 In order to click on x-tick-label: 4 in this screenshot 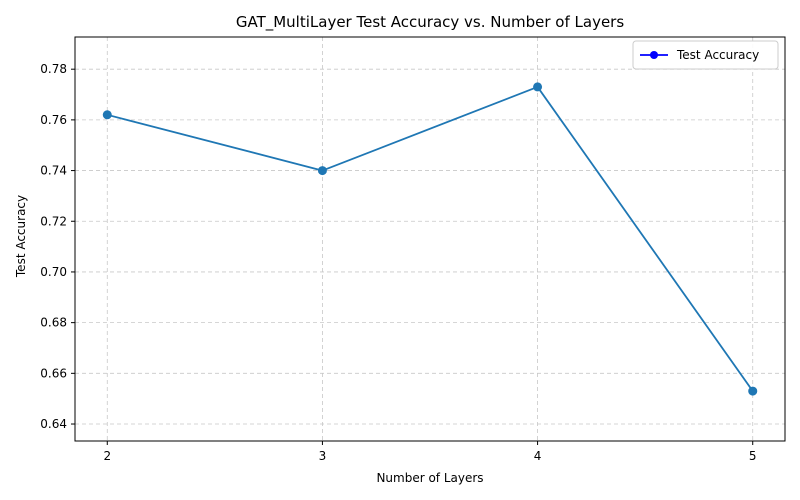, I will do `click(538, 456)`.